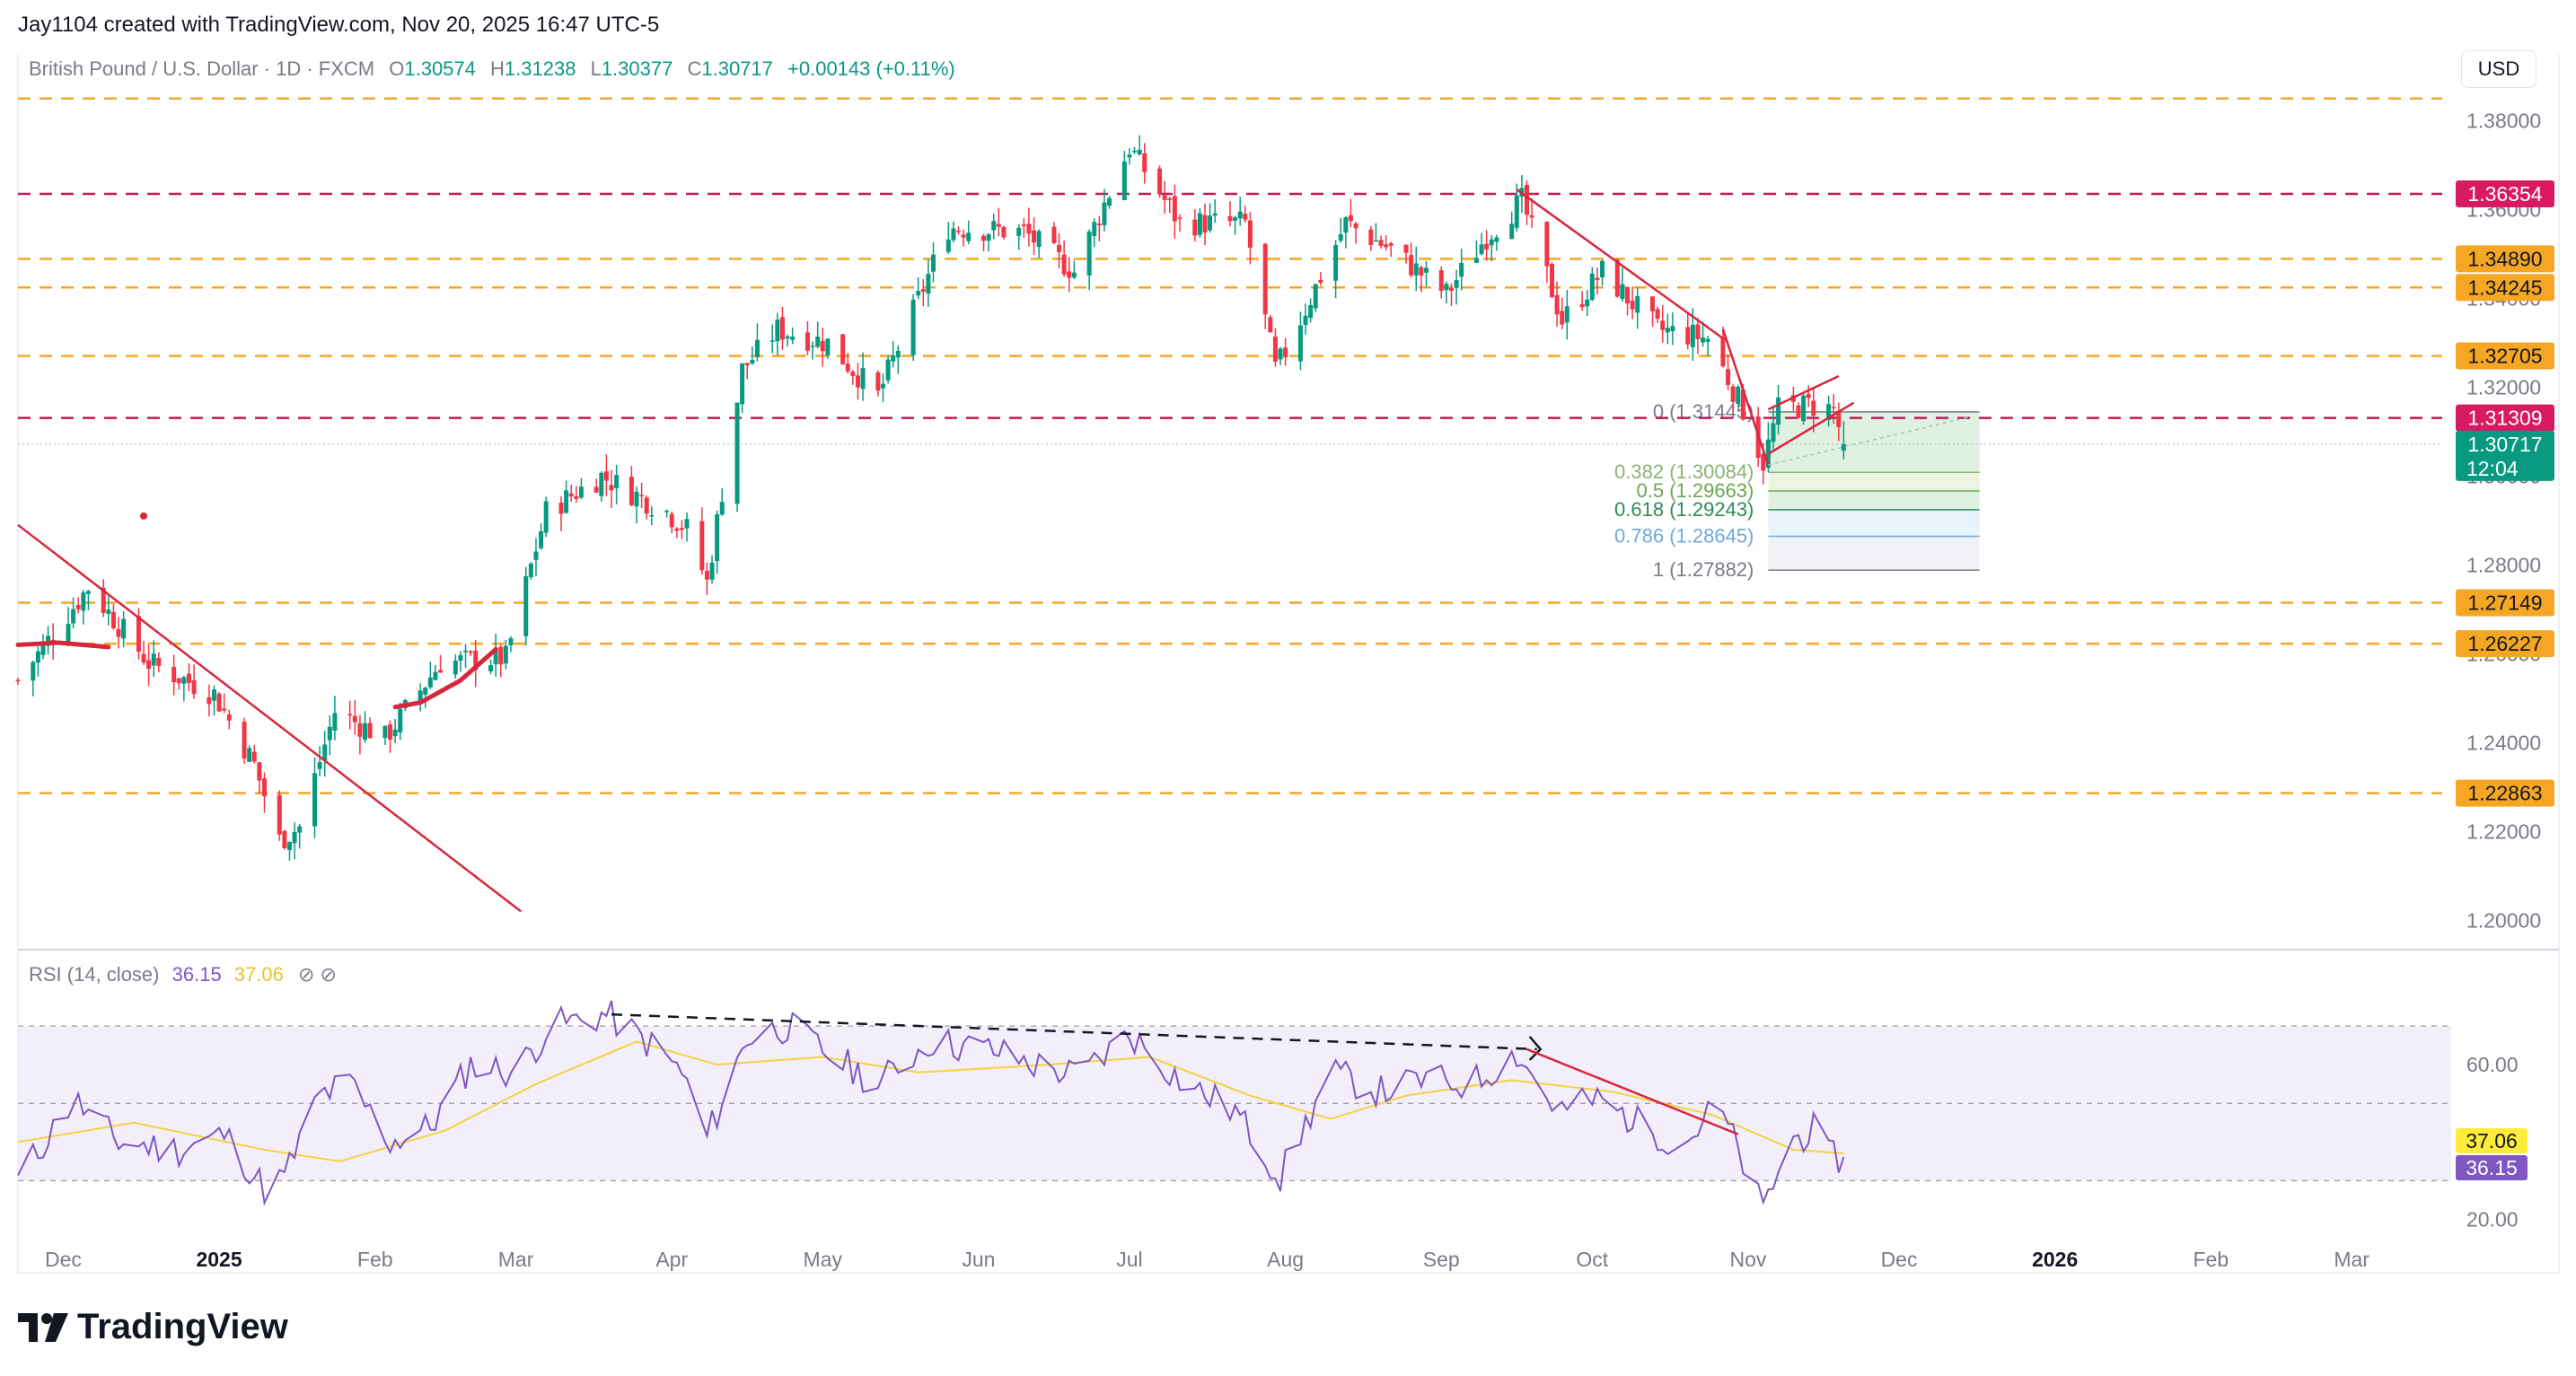  What do you see at coordinates (2492, 1141) in the screenshot?
I see `rsi-ma-tag-text: 37.06` at bounding box center [2492, 1141].